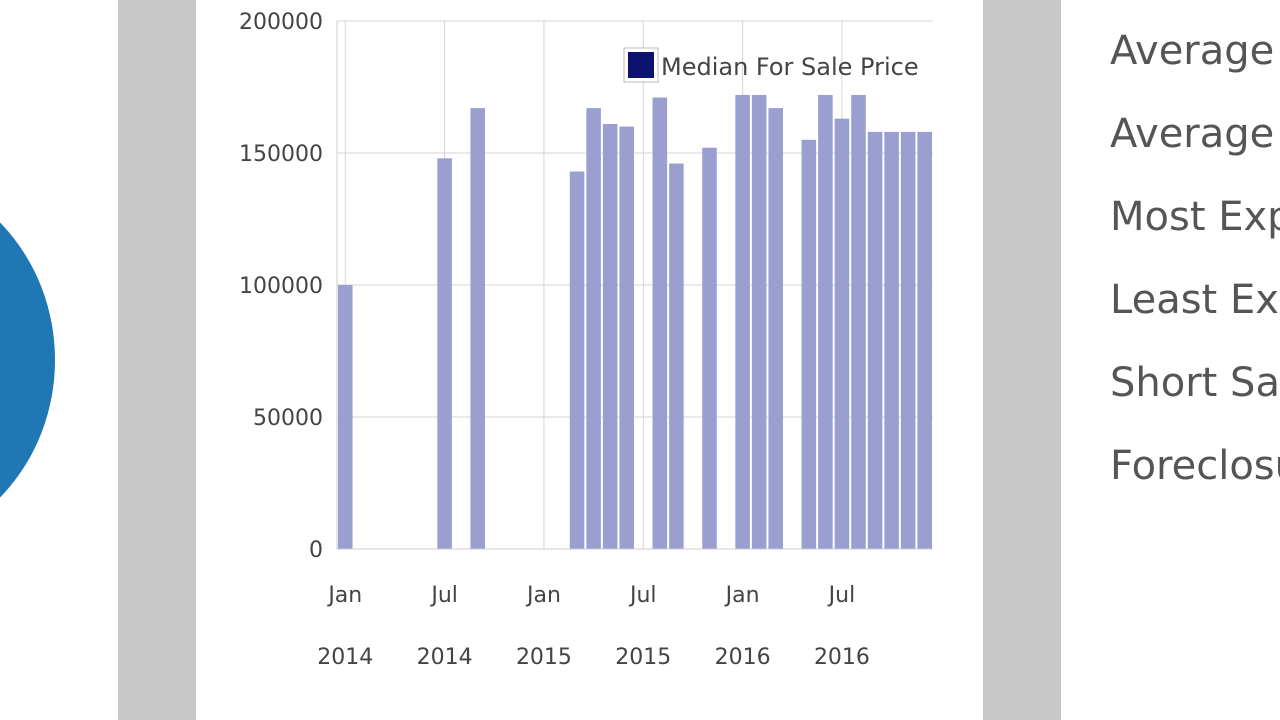  Describe the element at coordinates (1195, 217) in the screenshot. I see `stat-label-most-expensive: Most Exp` at that location.